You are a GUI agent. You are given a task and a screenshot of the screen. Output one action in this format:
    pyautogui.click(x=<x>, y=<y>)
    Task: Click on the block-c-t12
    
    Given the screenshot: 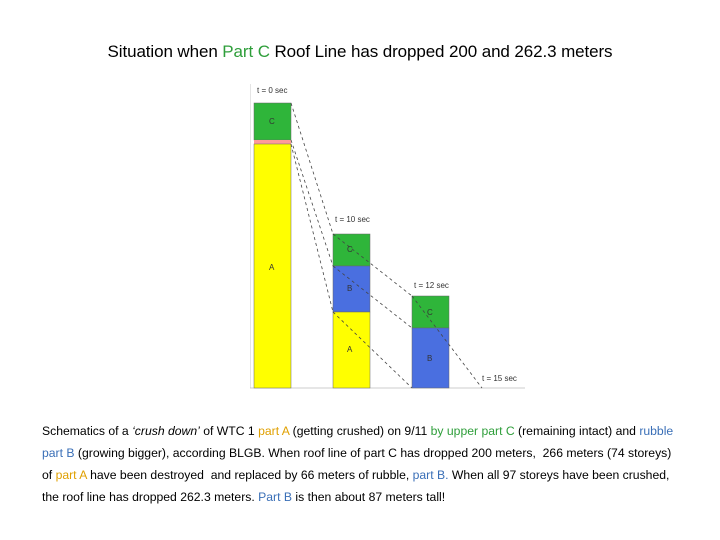 What is the action you would take?
    pyautogui.click(x=430, y=312)
    